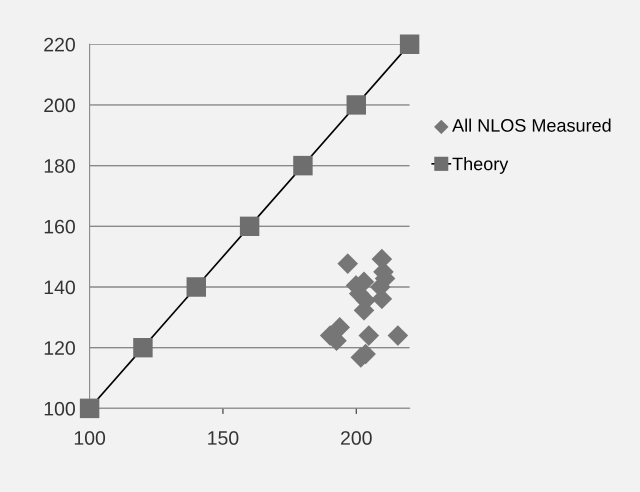 The height and width of the screenshot is (492, 640). I want to click on y-tick-label: 200, so click(59, 105).